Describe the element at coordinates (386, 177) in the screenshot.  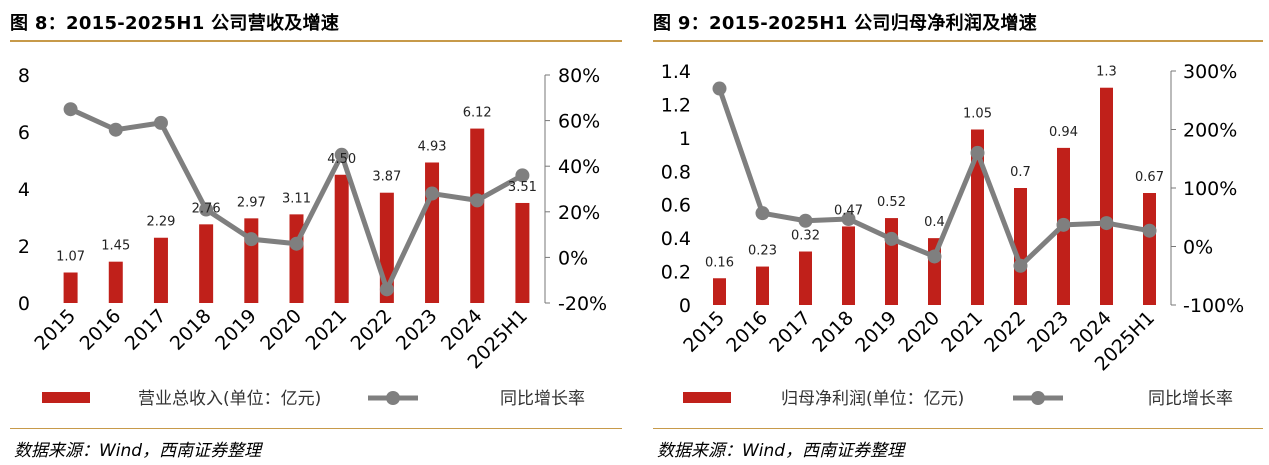
I see `bar-value-label: 3.87` at that location.